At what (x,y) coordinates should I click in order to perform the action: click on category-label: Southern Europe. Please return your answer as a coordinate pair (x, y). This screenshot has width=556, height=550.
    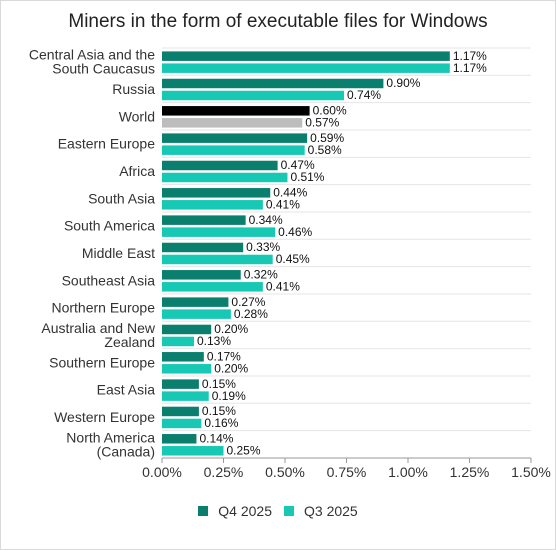
    Looking at the image, I should click on (102, 362).